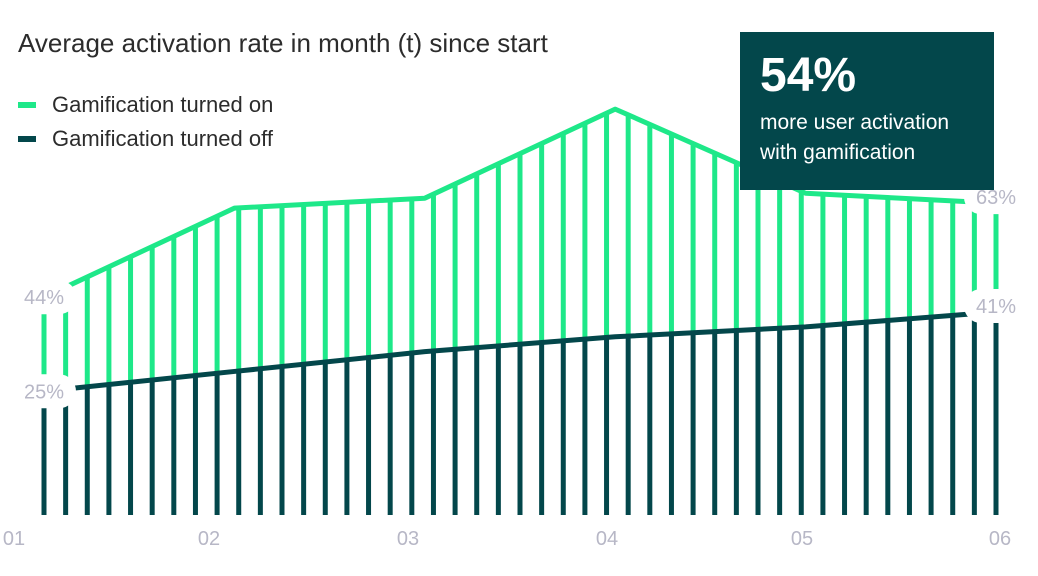 The height and width of the screenshot is (576, 1038). I want to click on stat-value: 54%, so click(808, 75).